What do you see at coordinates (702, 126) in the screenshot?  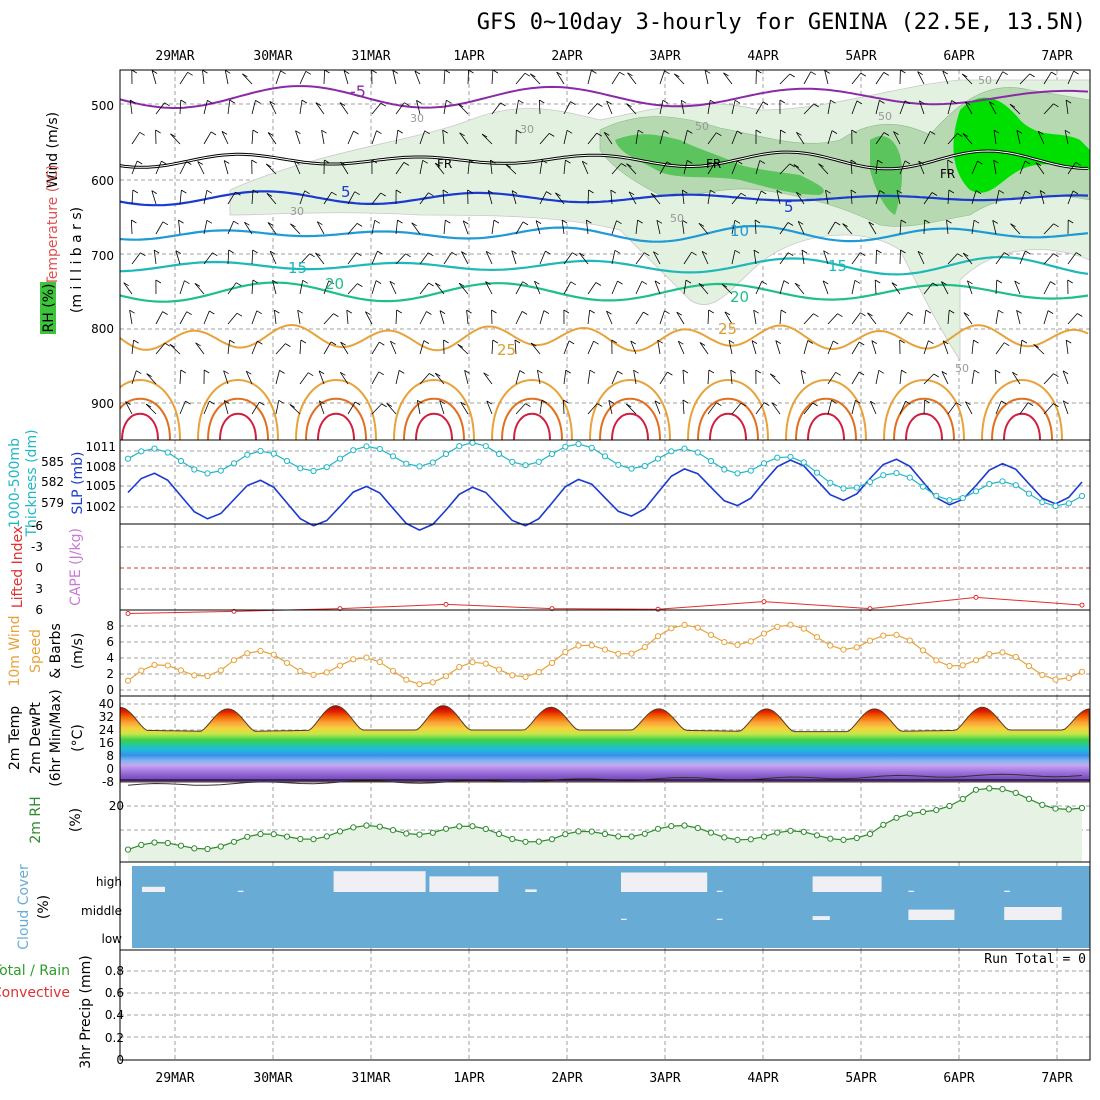 I see `contour-label: 50` at bounding box center [702, 126].